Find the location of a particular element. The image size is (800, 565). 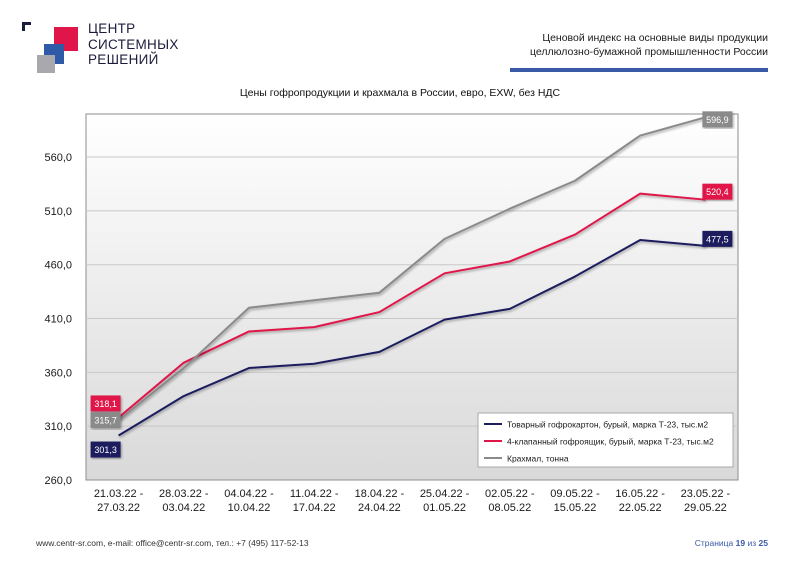

x-tick-label-second-line: 27.03.22 is located at coordinates (118, 508).